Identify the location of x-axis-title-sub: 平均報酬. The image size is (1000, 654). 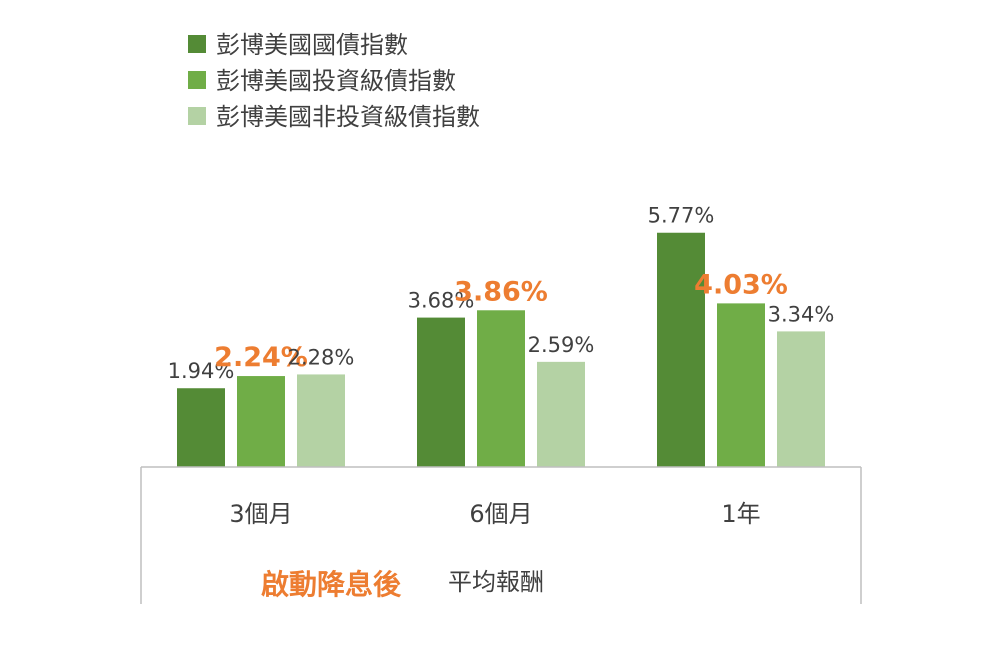
(496, 582).